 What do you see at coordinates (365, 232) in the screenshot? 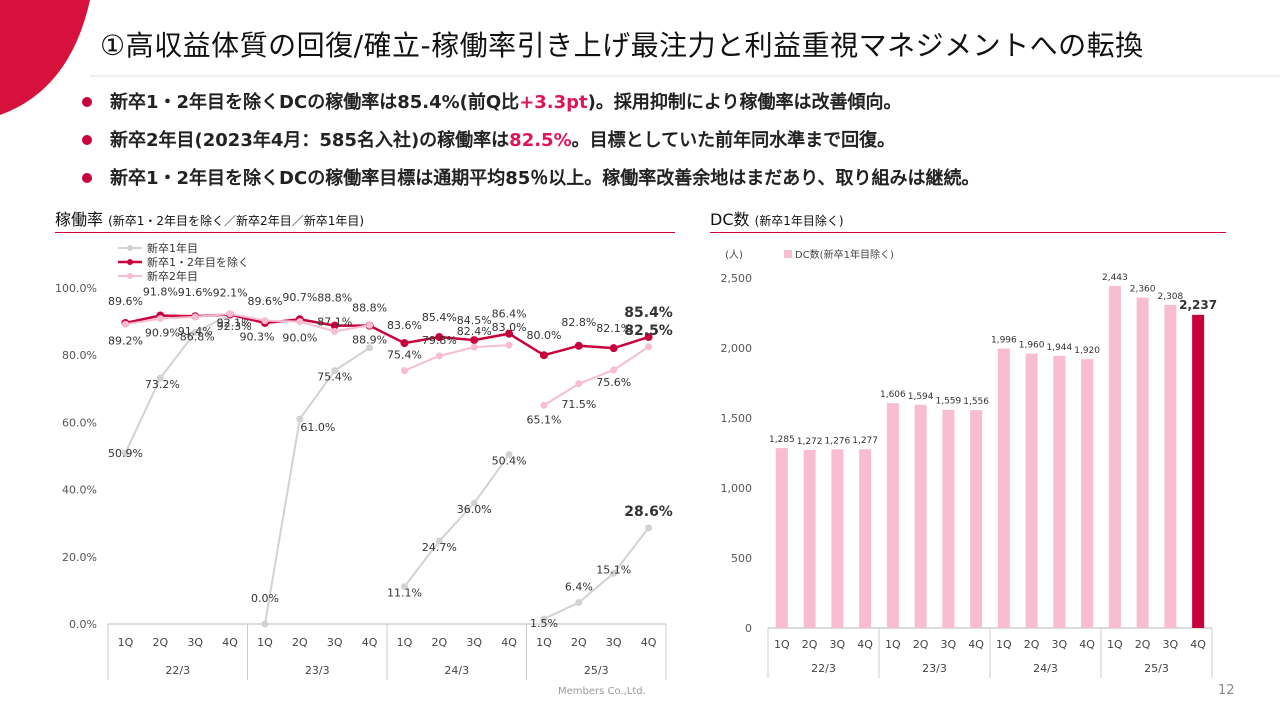
I see `rate-chart-rule` at bounding box center [365, 232].